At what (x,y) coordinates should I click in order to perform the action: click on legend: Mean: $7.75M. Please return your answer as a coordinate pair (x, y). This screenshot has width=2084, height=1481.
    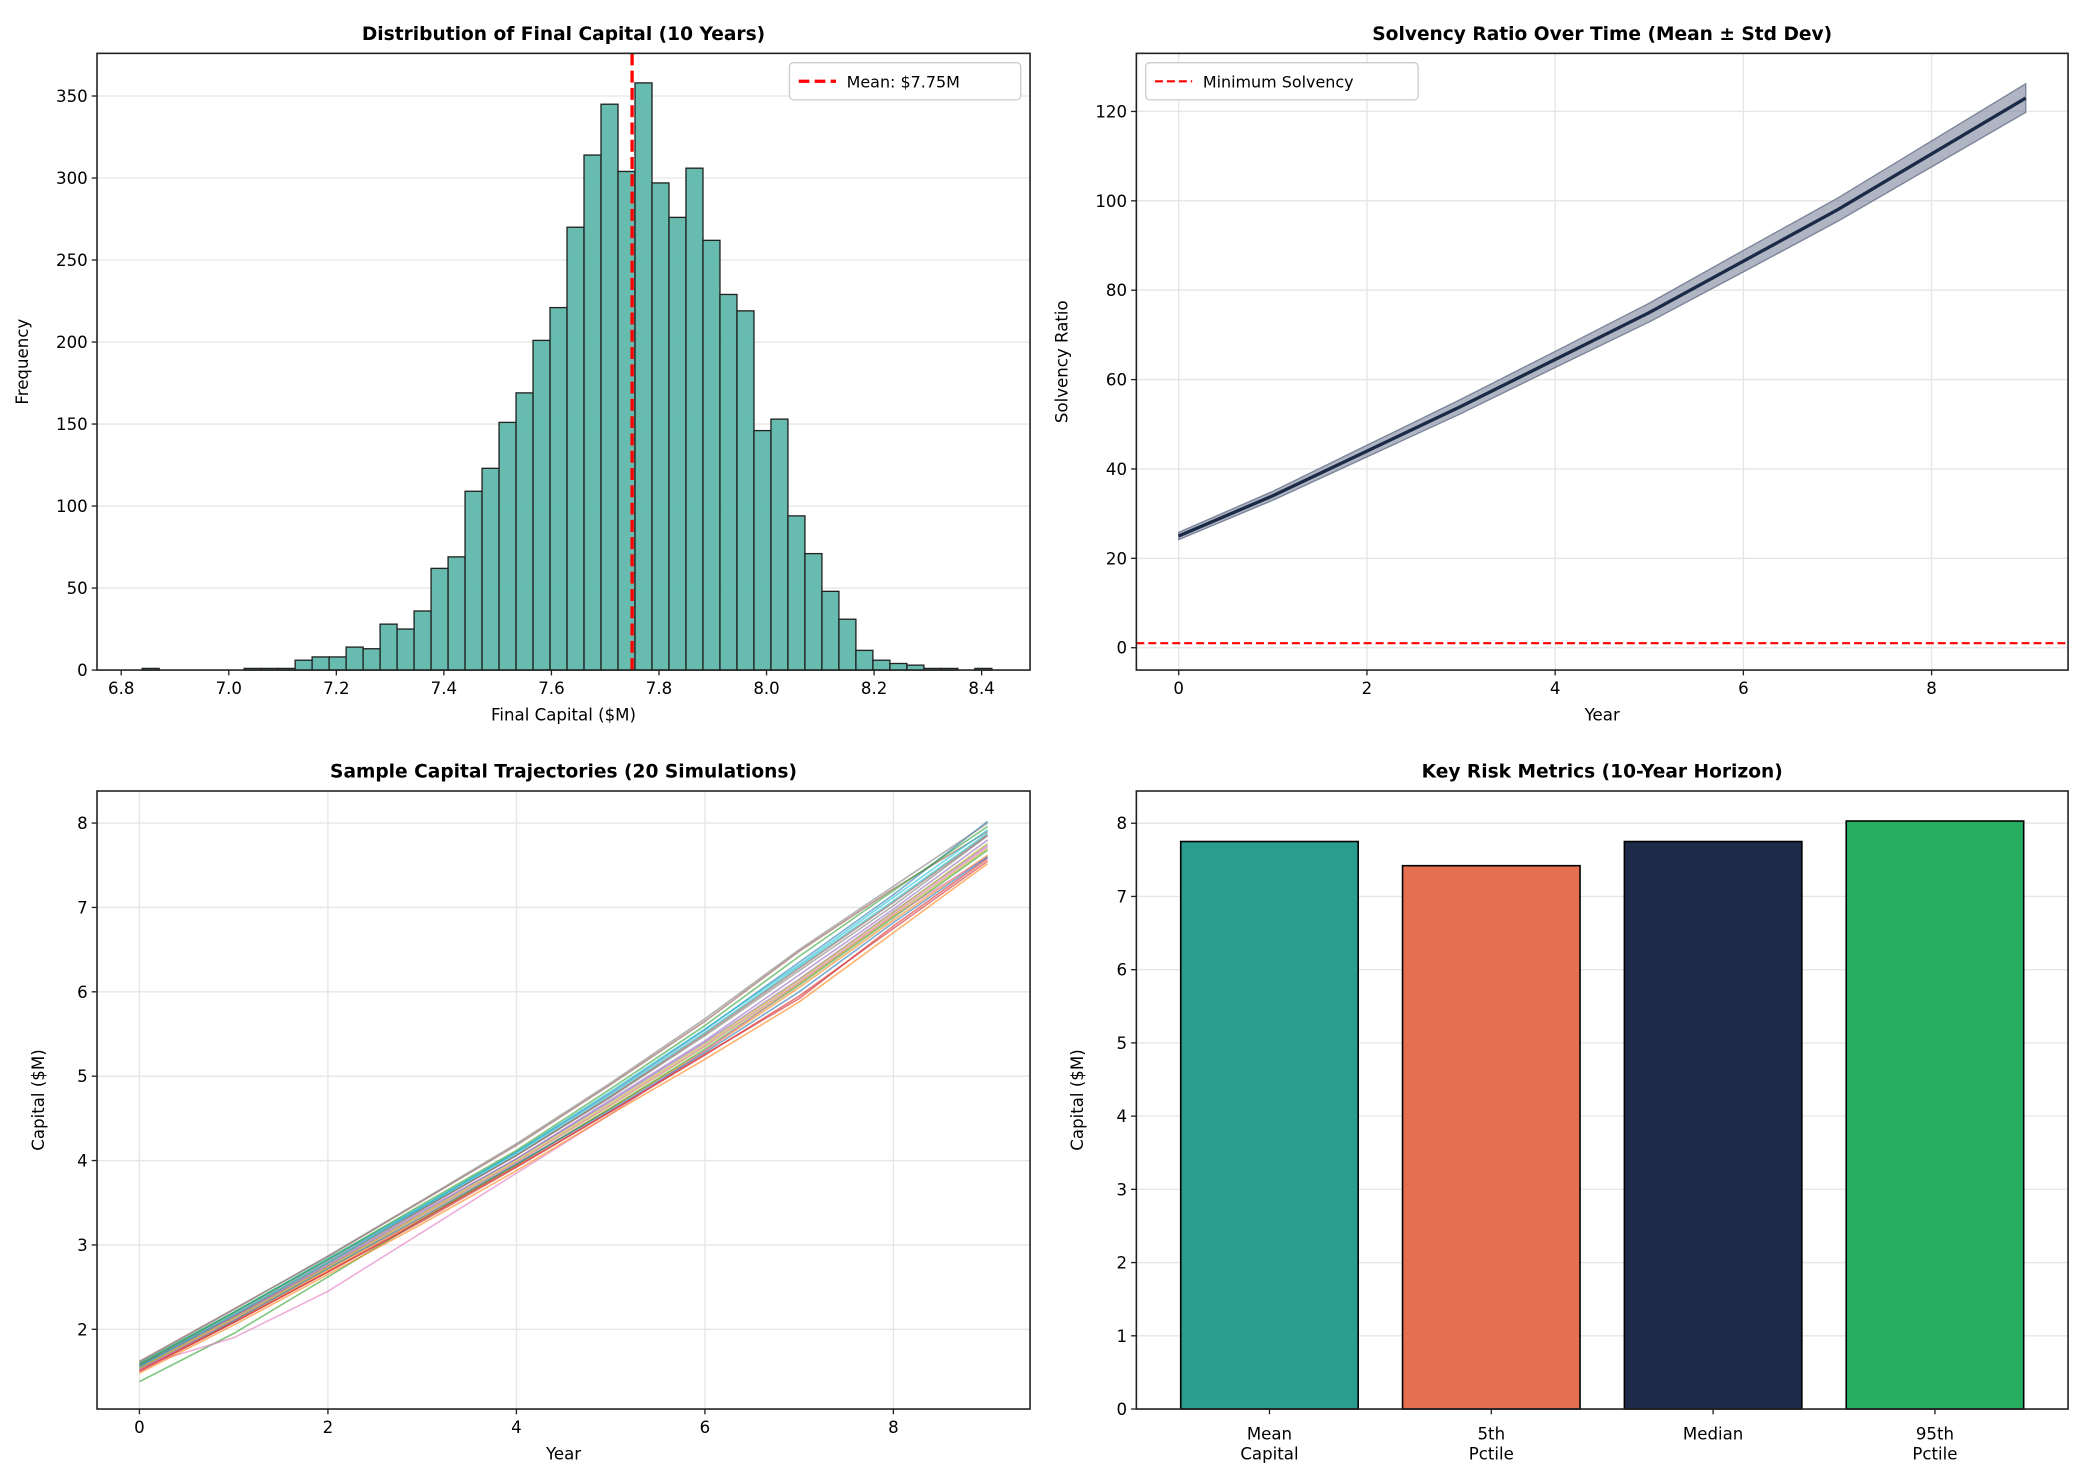
    Looking at the image, I should click on (905, 81).